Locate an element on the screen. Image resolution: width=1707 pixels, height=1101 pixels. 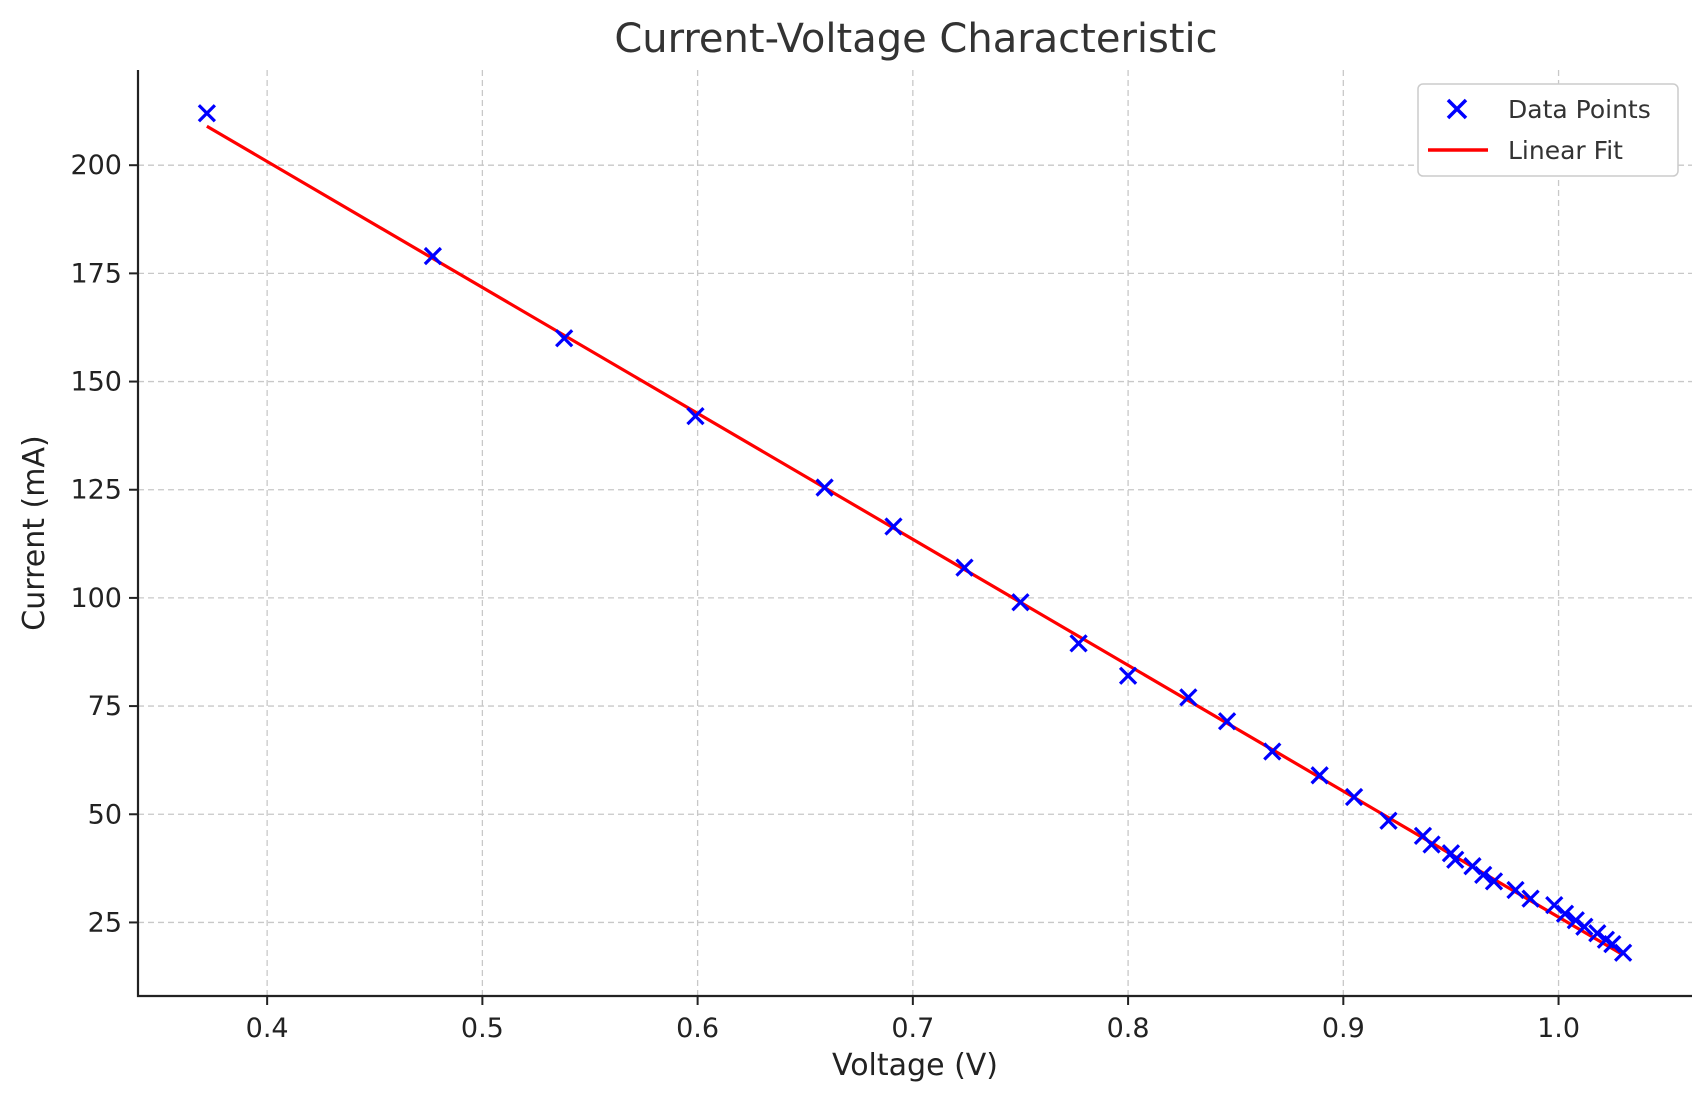
x-tick-label: 0.5 is located at coordinates (482, 1028).